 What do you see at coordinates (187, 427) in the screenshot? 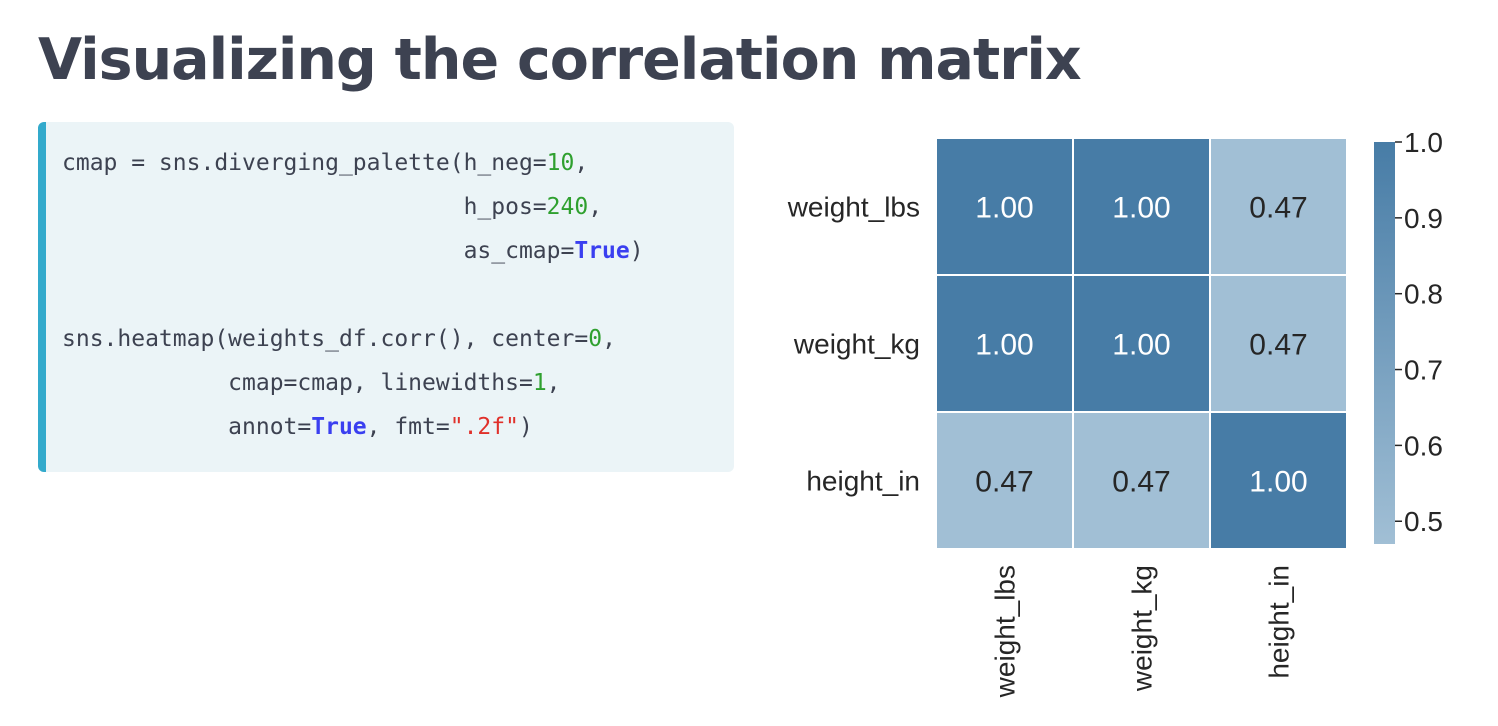
I see `code-token: annot=` at bounding box center [187, 427].